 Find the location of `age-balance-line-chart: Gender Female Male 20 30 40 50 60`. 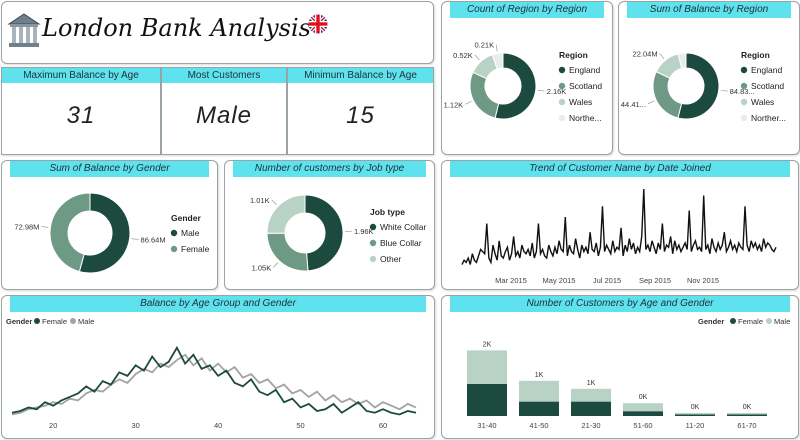

age-balance-line-chart: Gender Female Male 20 30 40 50 60 is located at coordinates (211, 373).